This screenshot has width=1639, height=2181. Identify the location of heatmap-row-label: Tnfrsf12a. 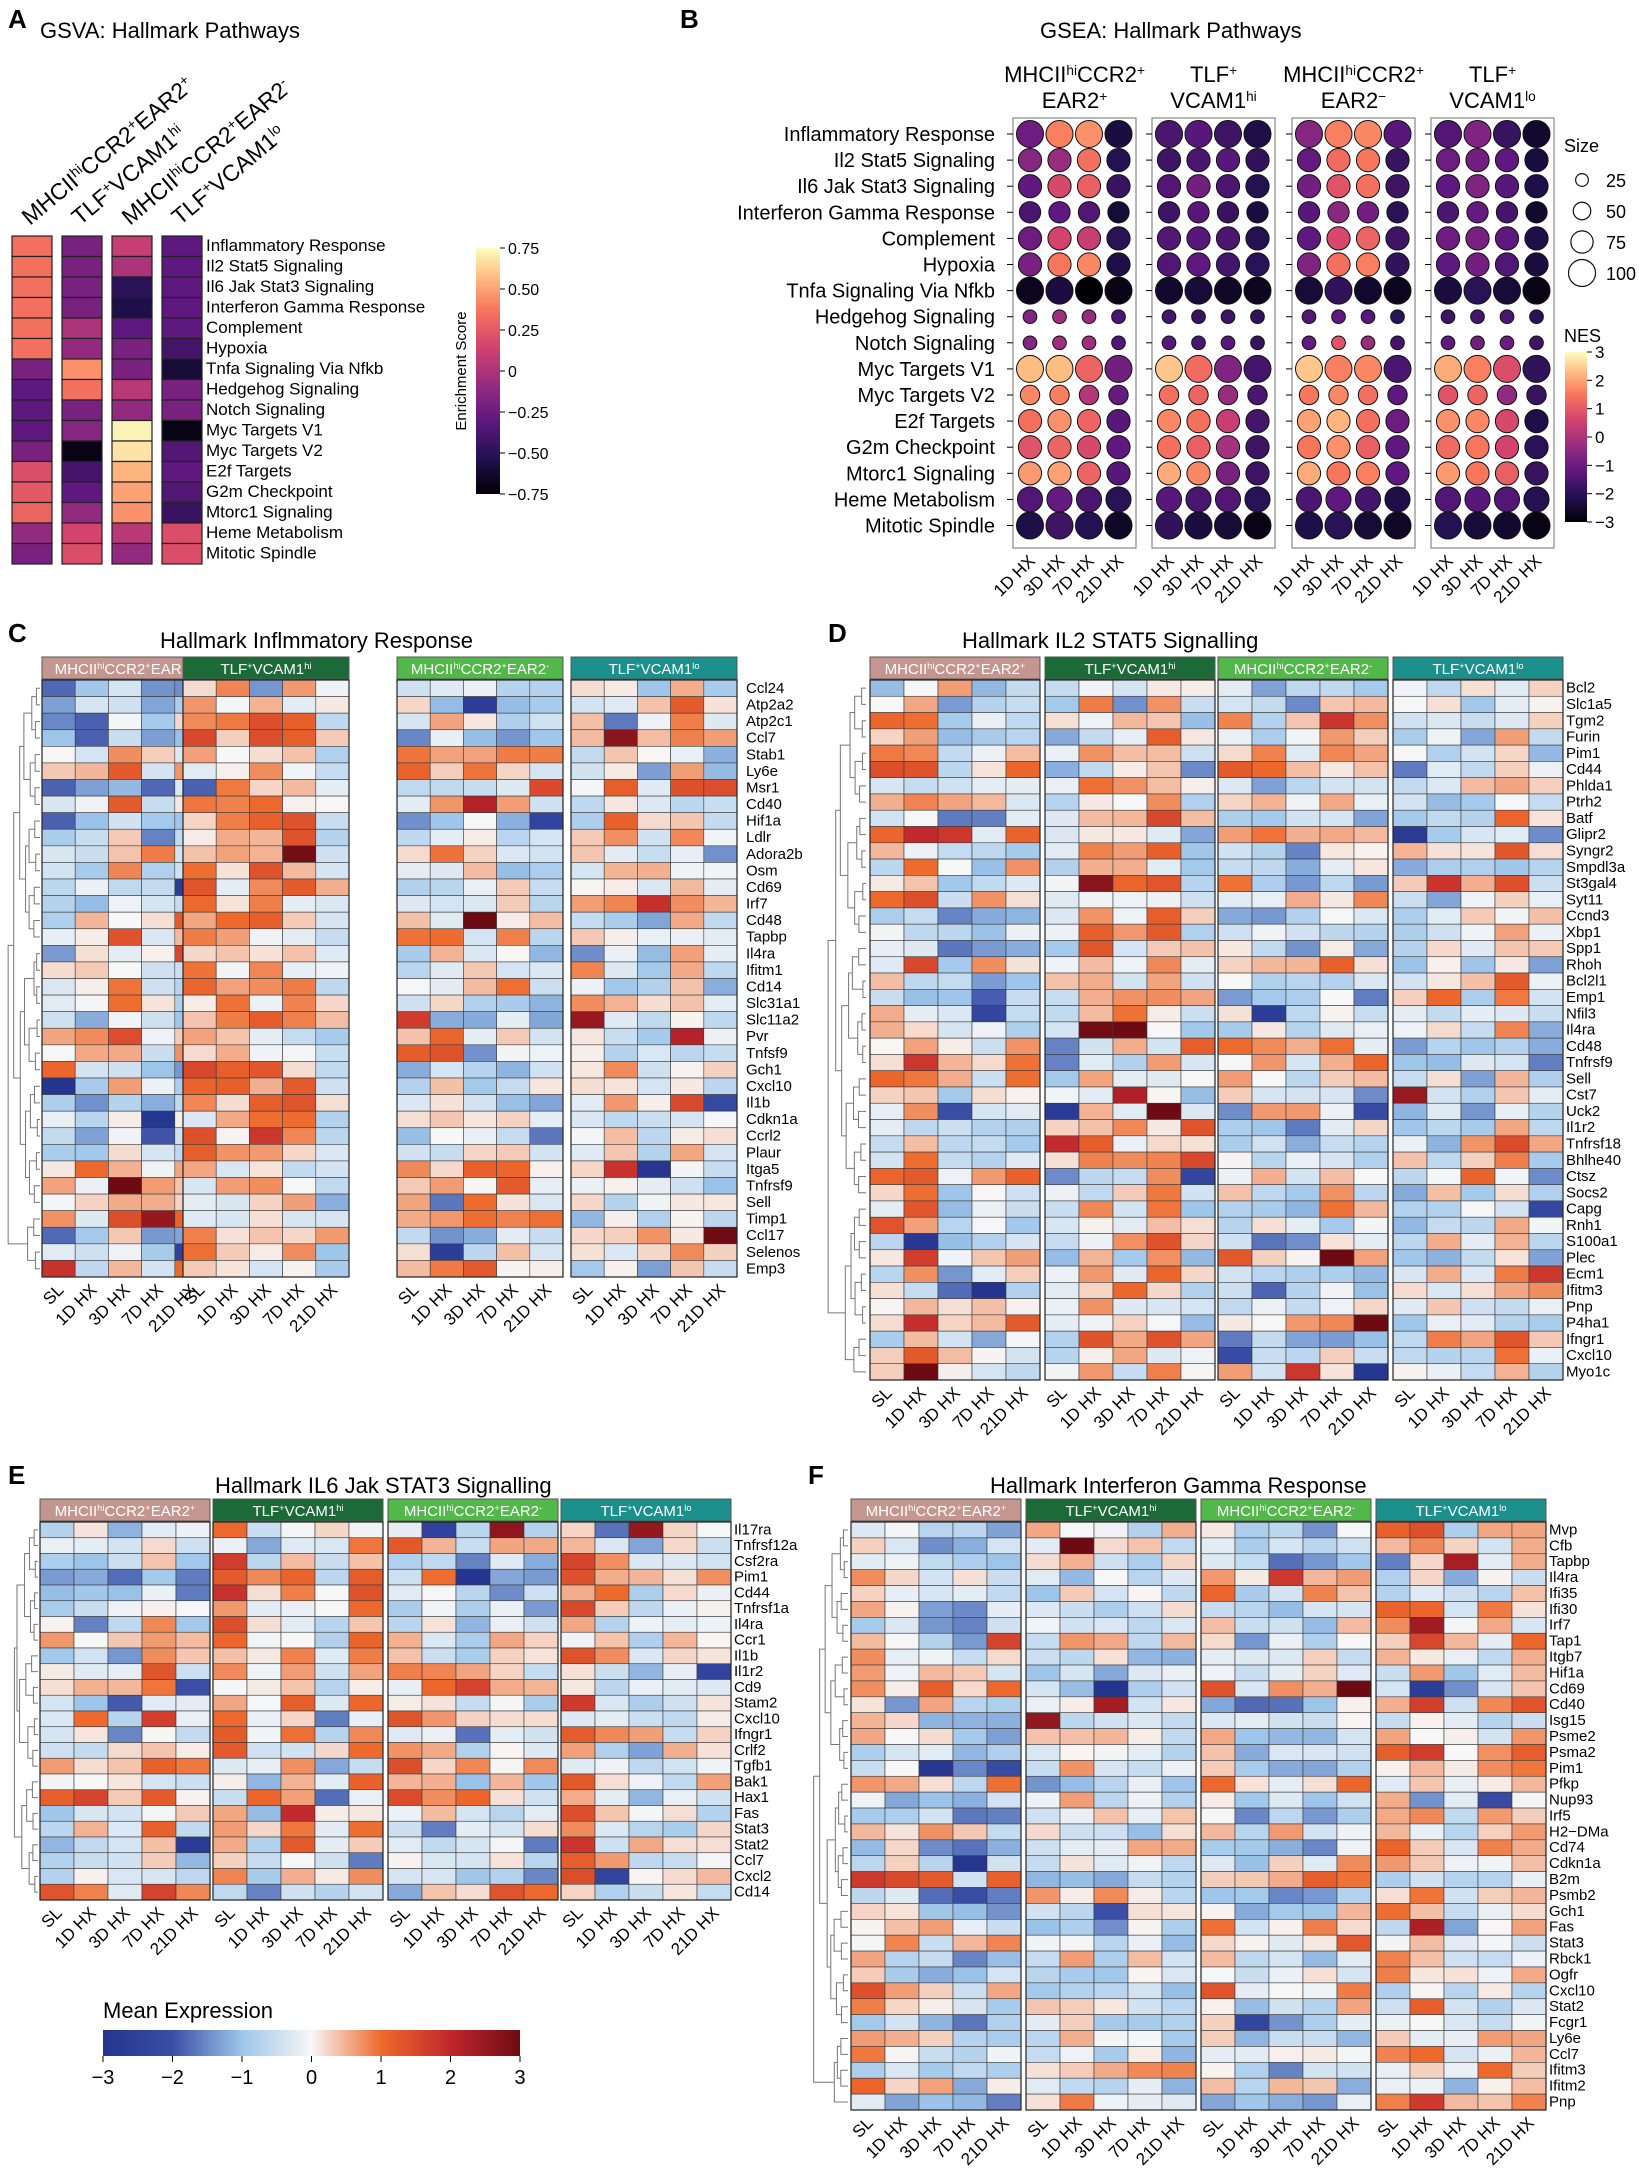
(766, 1545).